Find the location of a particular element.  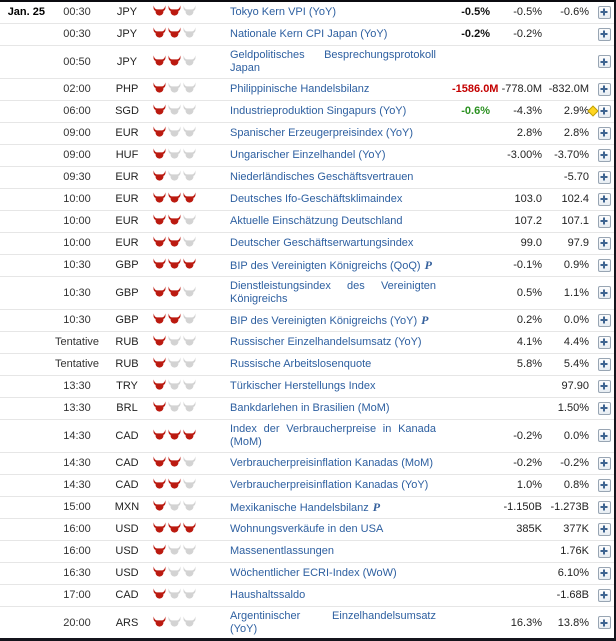

event-link: Wohnungsverkäufe in den USA is located at coordinates (333, 529).